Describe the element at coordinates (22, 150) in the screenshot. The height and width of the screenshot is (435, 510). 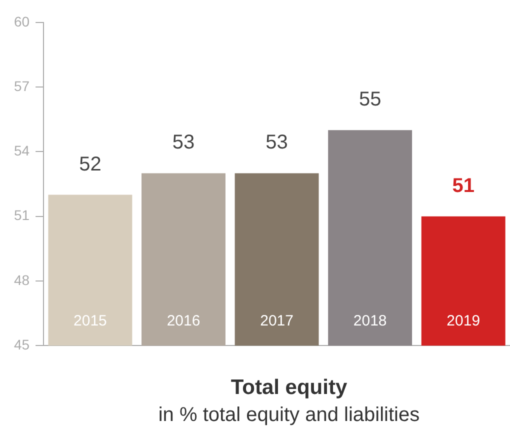
I see `y-tick-label: 54` at that location.